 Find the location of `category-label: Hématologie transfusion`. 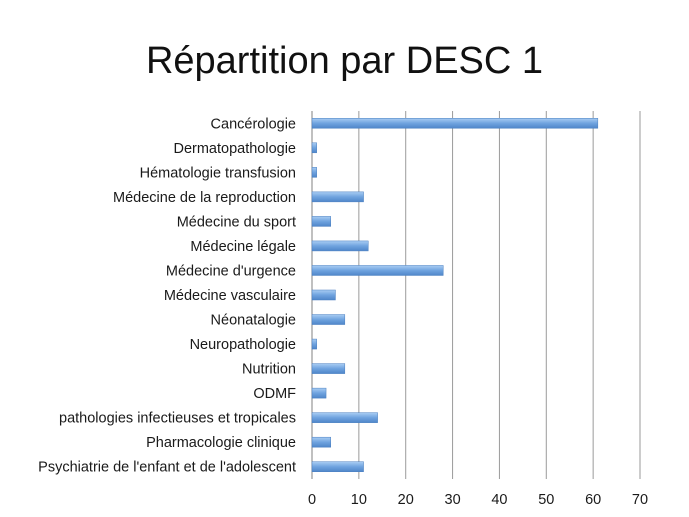

category-label: Hématologie transfusion is located at coordinates (218, 173).